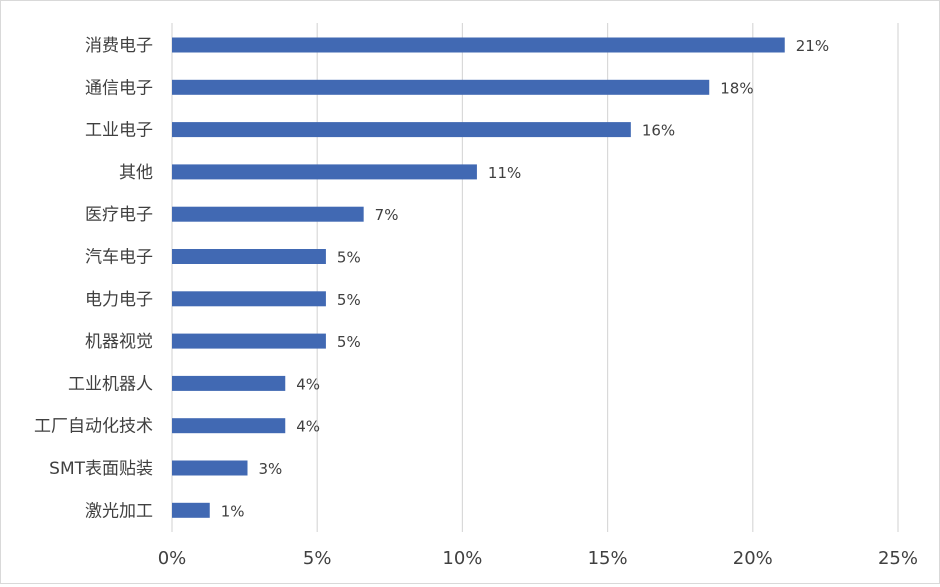  Describe the element at coordinates (172, 558) in the screenshot. I see `x-tick-label: 0%` at that location.